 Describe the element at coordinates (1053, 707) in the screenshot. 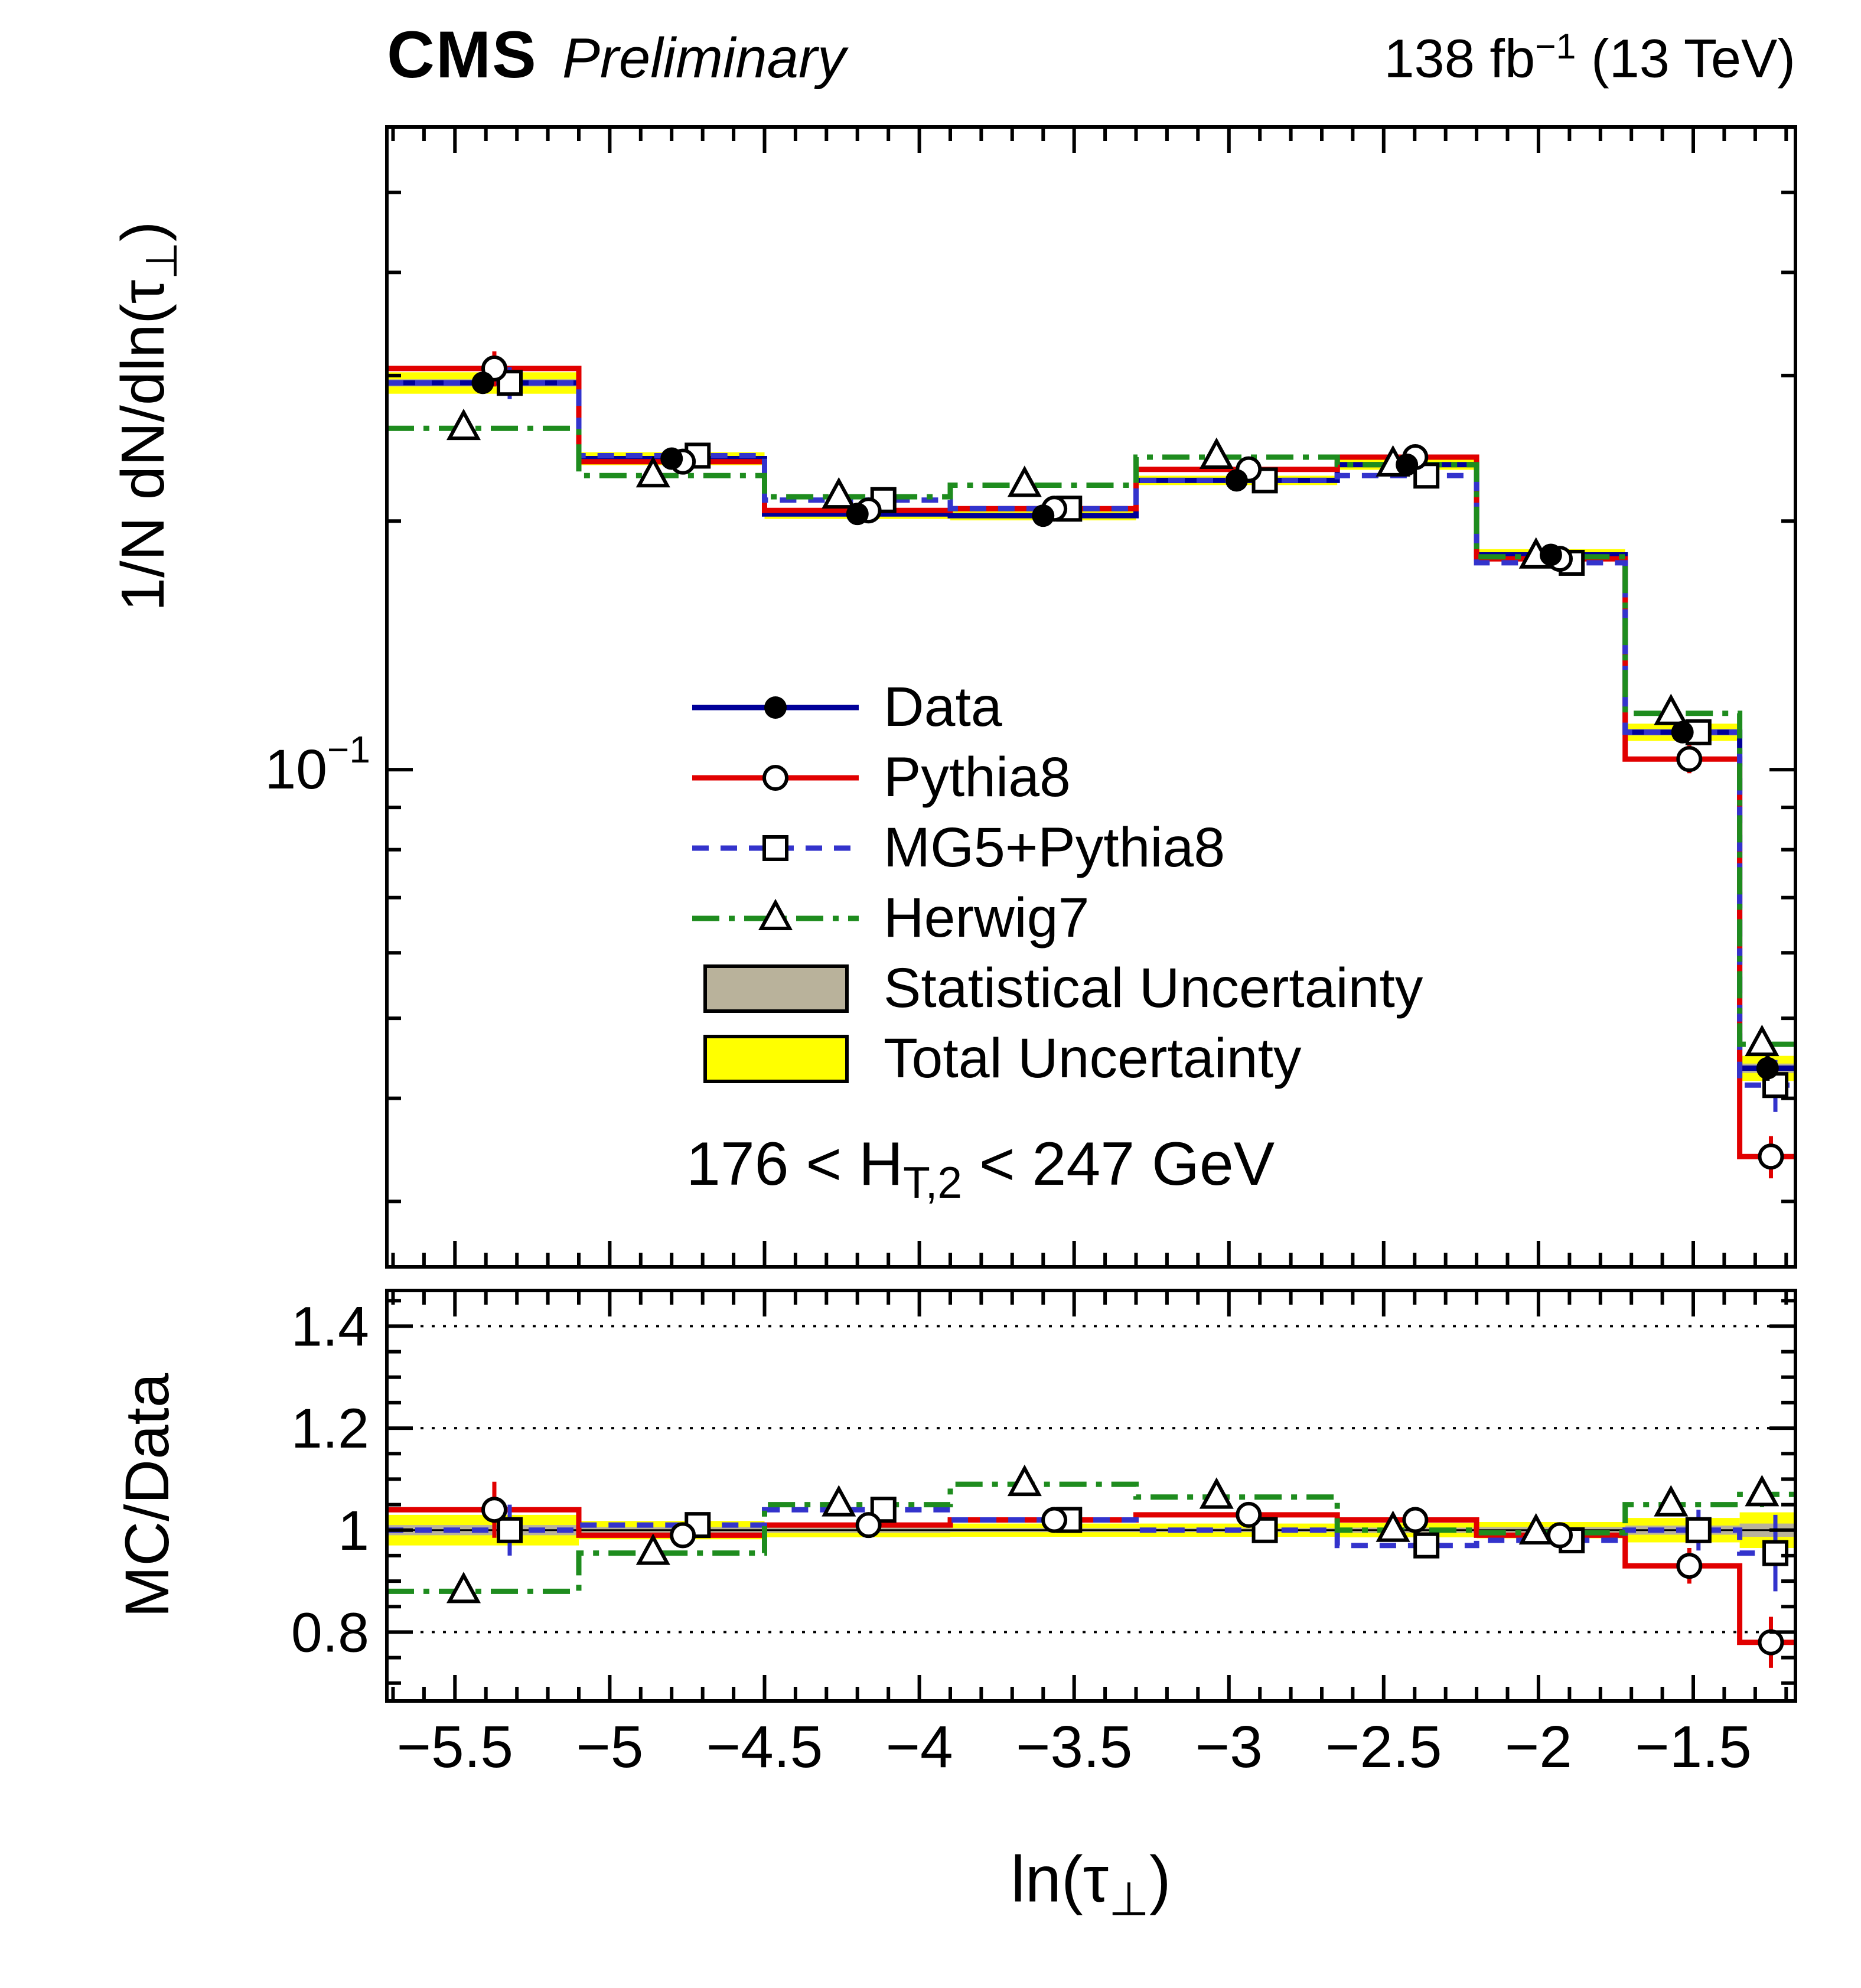

I see `legend-item-data: Data` at that location.